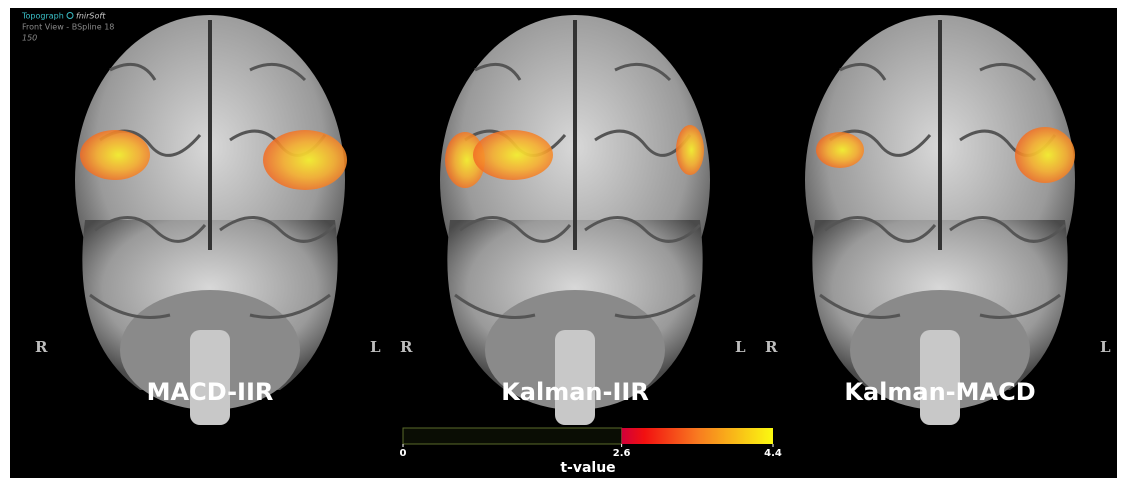  I want to click on panel-title: Kalman-MACD, so click(939, 392).